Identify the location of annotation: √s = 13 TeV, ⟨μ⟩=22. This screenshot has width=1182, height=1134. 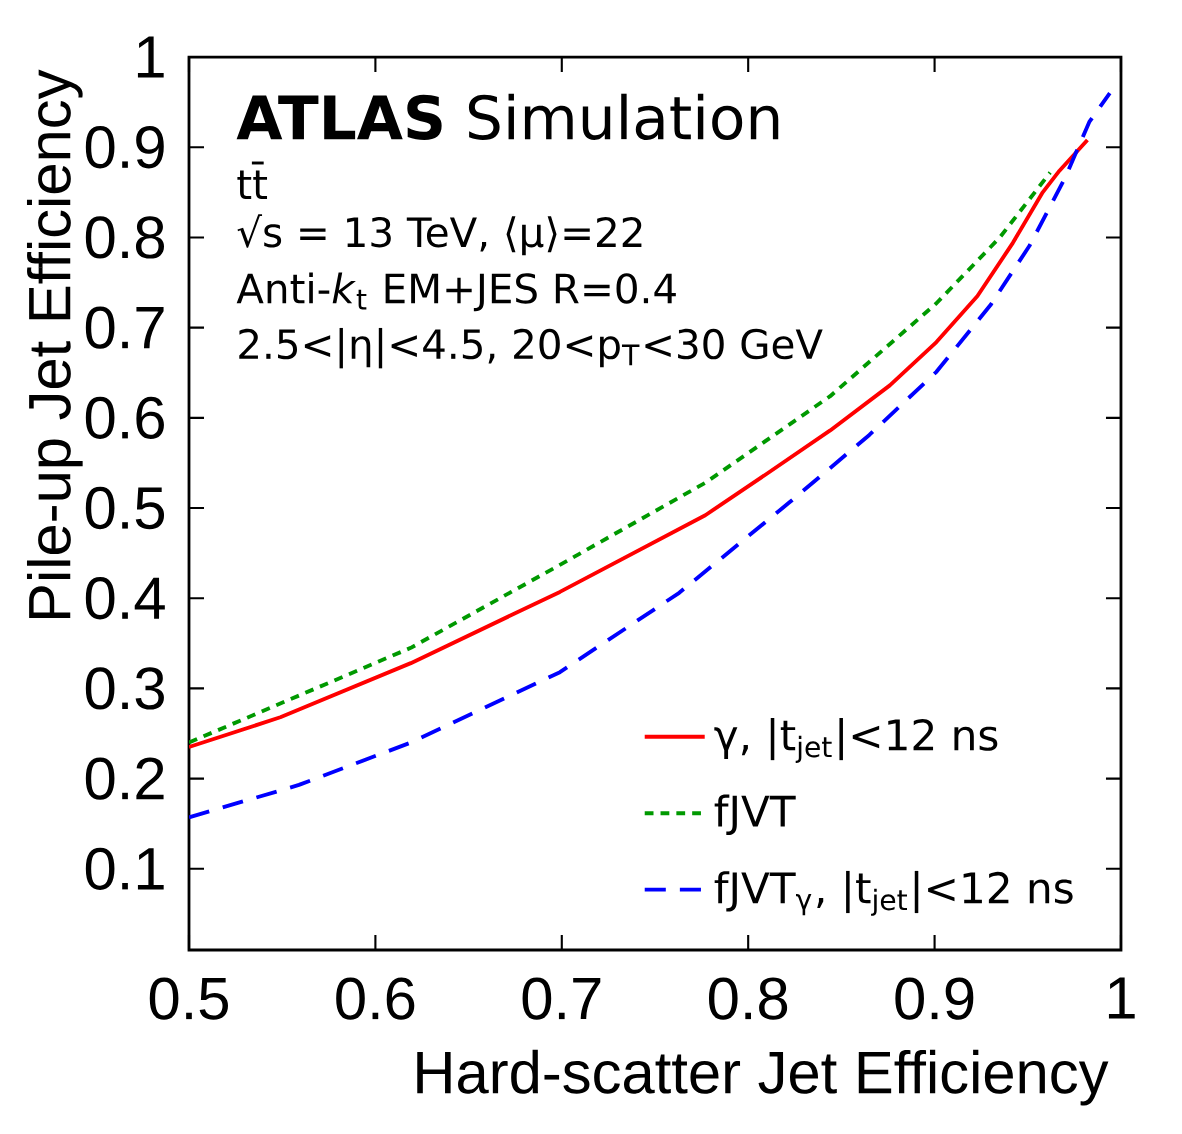
(439, 235).